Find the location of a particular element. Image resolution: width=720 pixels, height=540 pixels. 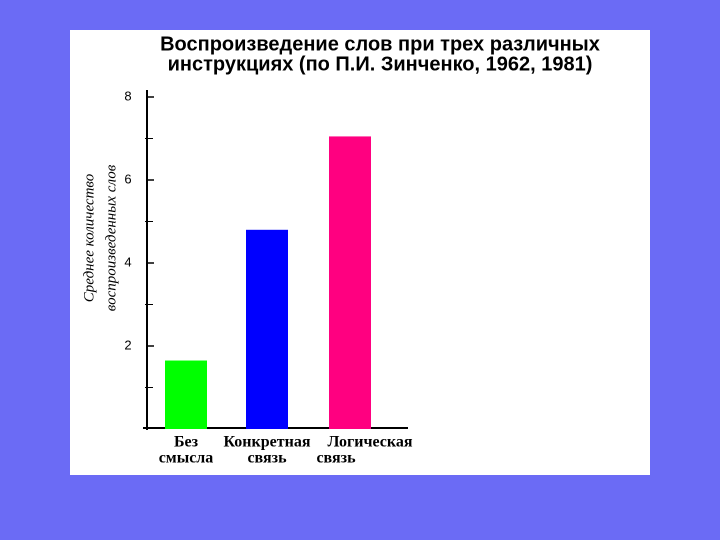

y-axis-label: Среднее количество is located at coordinates (89, 237).